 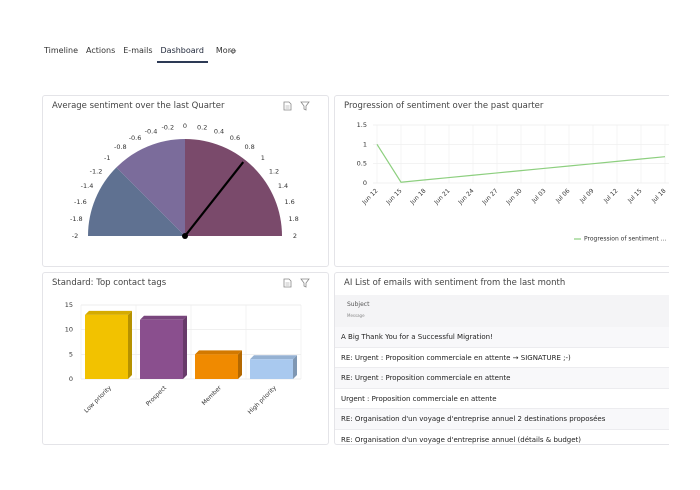 What do you see at coordinates (233, 52) in the screenshot?
I see `chevron` at bounding box center [233, 52].